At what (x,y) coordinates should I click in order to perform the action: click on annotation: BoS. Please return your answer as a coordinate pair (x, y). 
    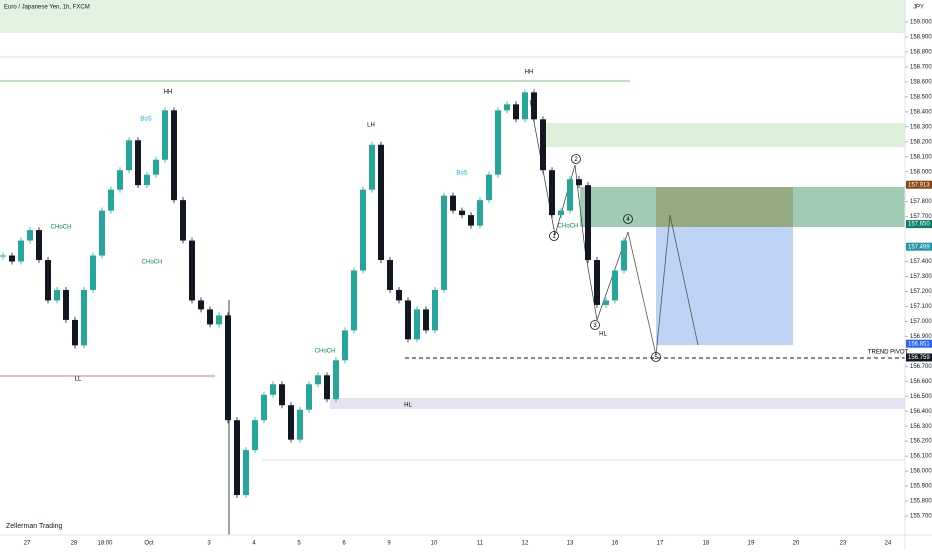
    Looking at the image, I should click on (145, 120).